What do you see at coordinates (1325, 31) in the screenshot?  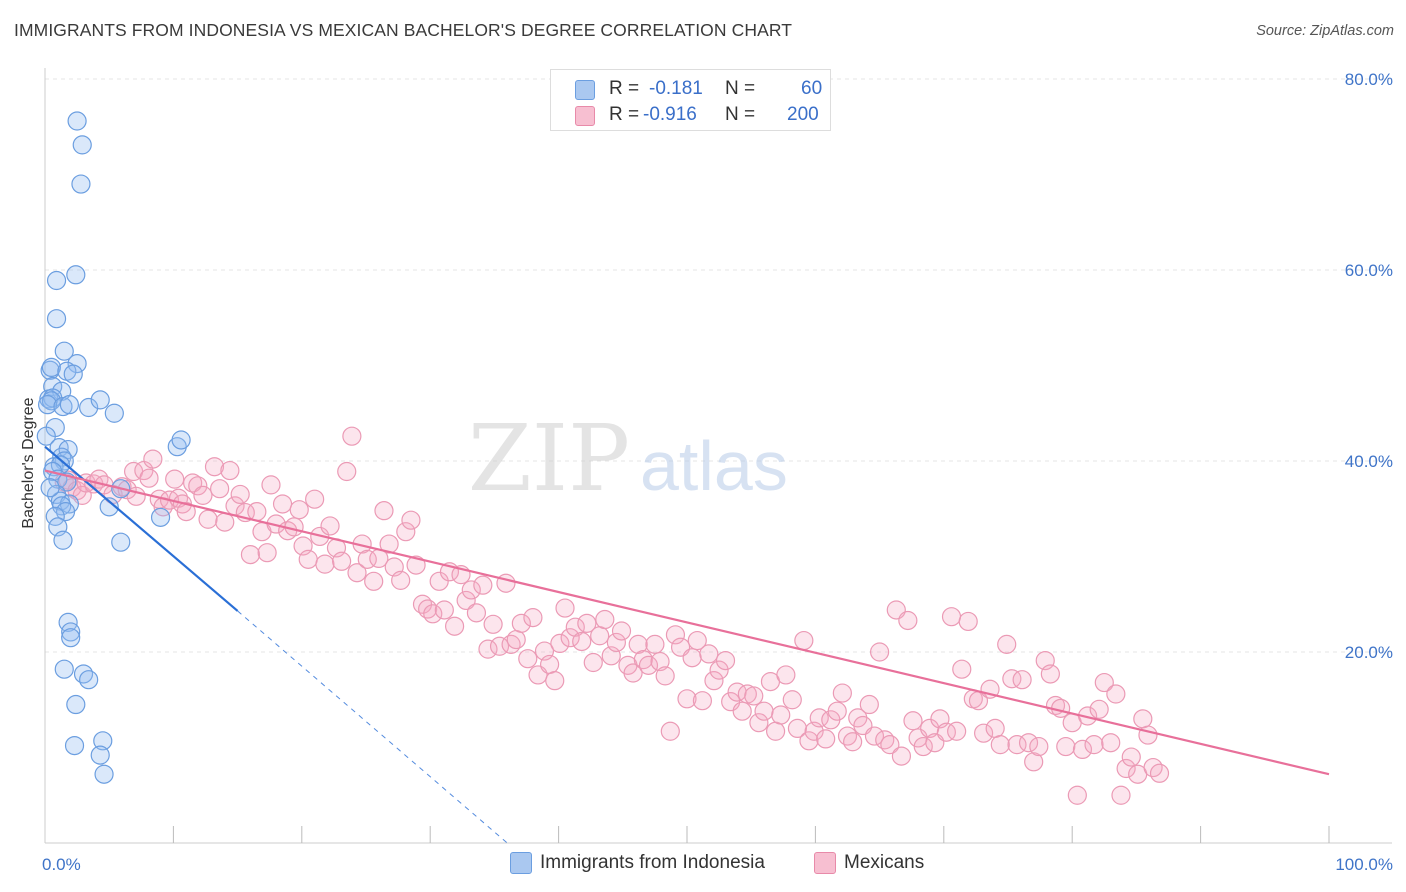 I see `source-label: Source: ZipAtlas.com` at bounding box center [1325, 31].